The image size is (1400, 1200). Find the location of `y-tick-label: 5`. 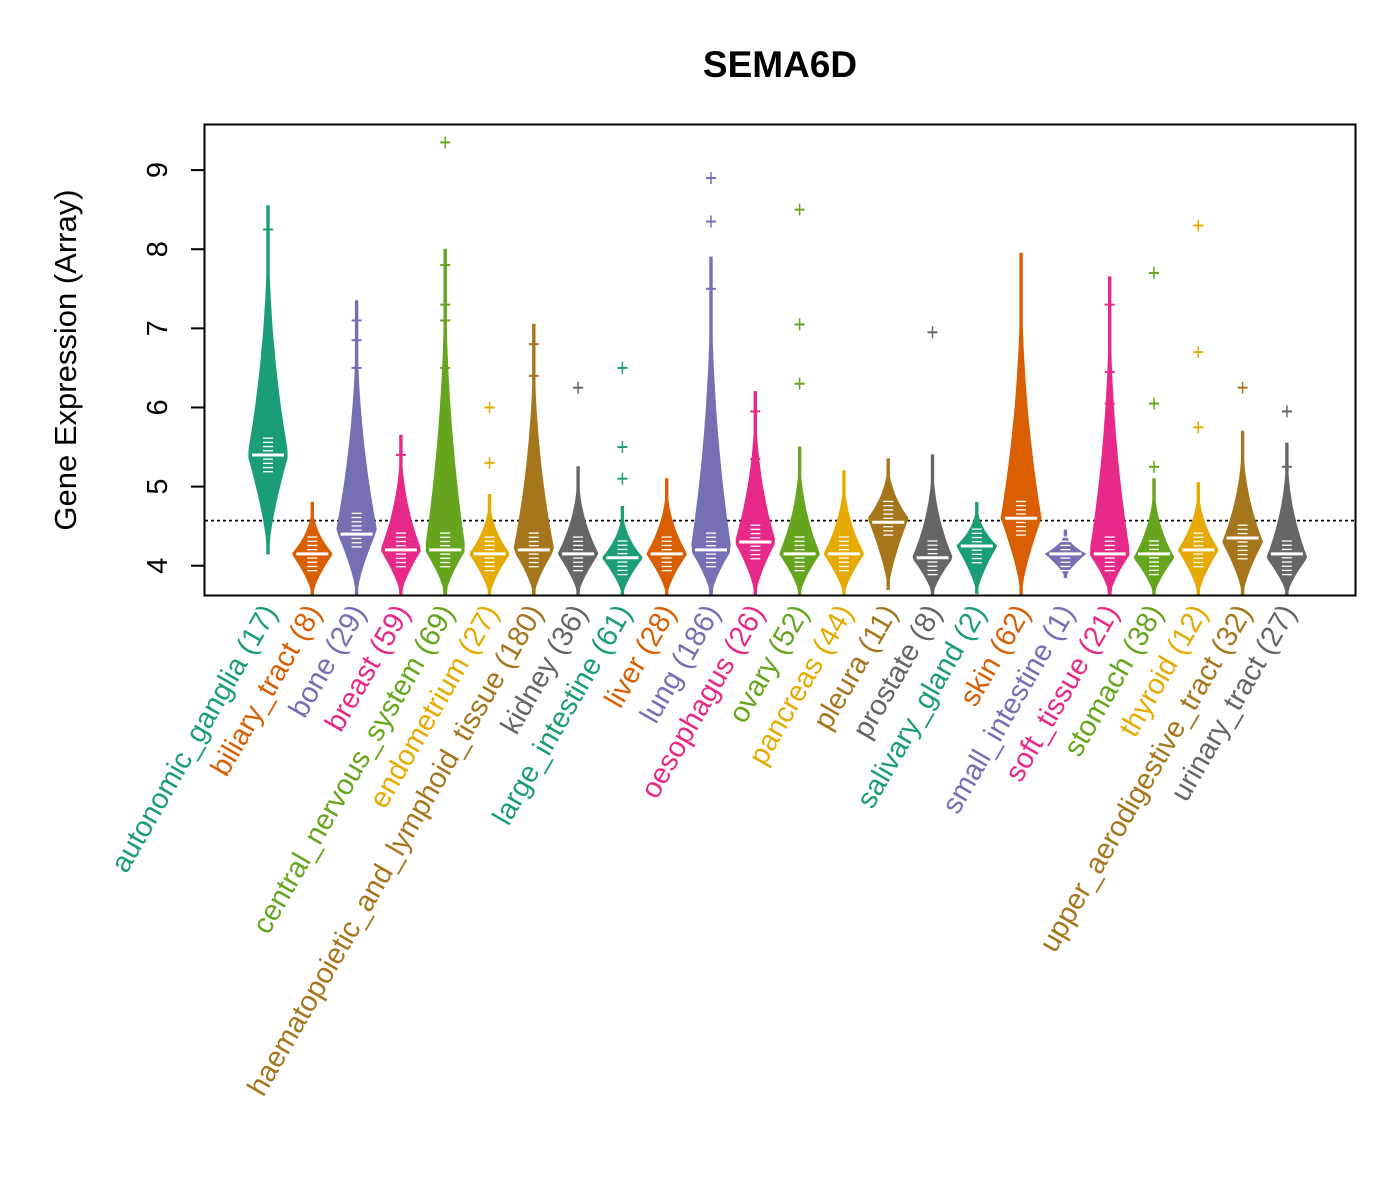

y-tick-label: 5 is located at coordinates (158, 487).